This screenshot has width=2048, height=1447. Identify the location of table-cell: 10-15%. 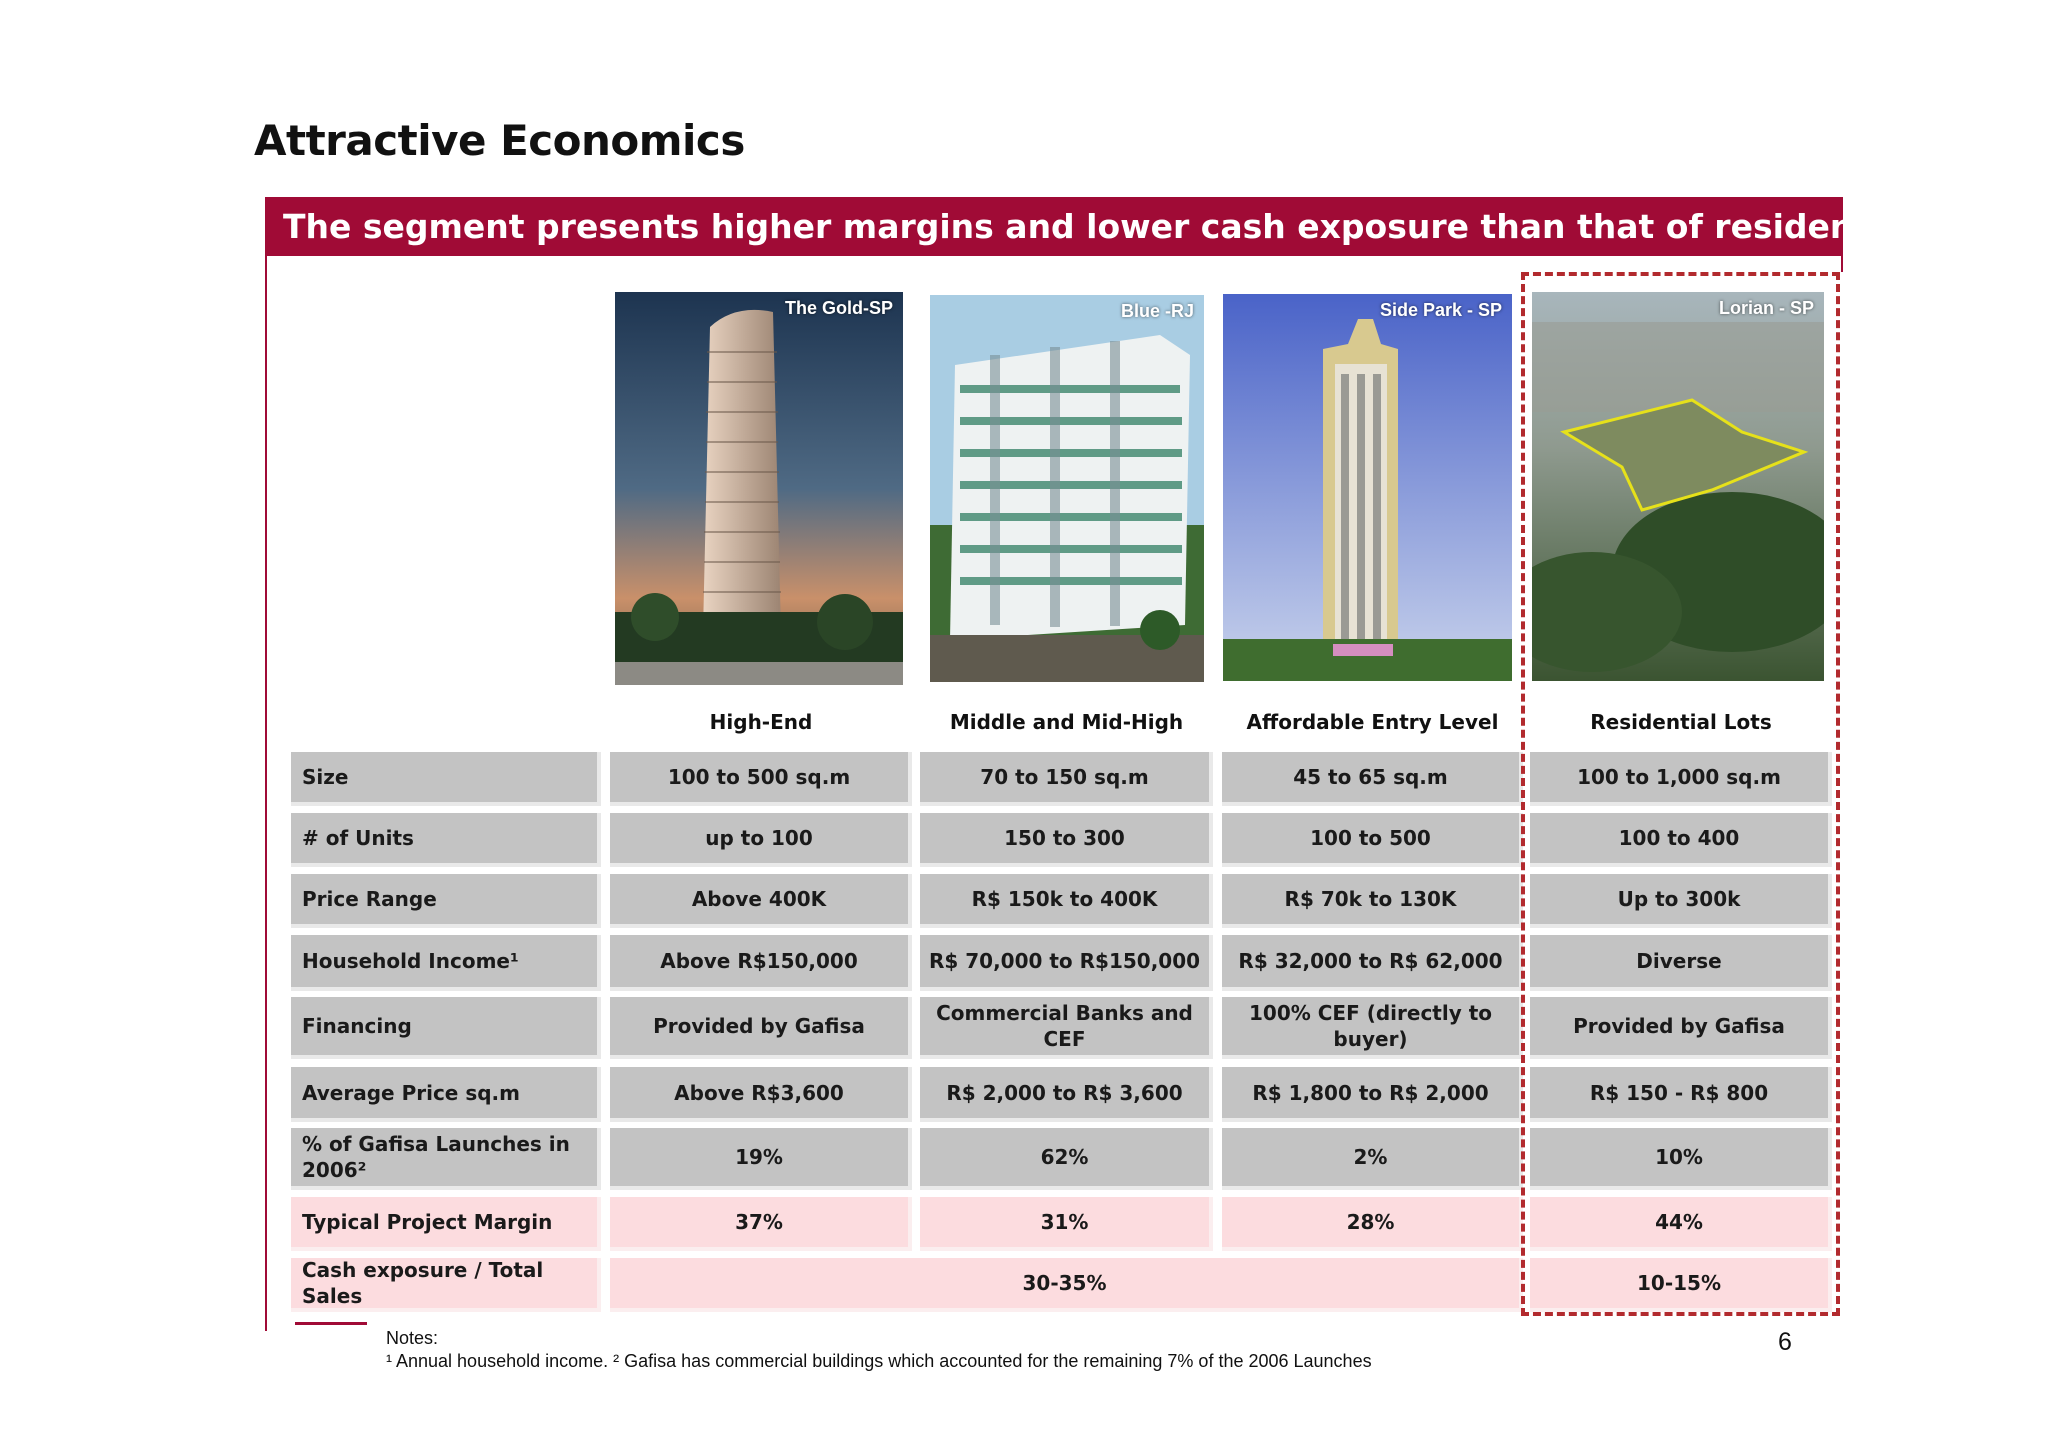
(1681, 1285).